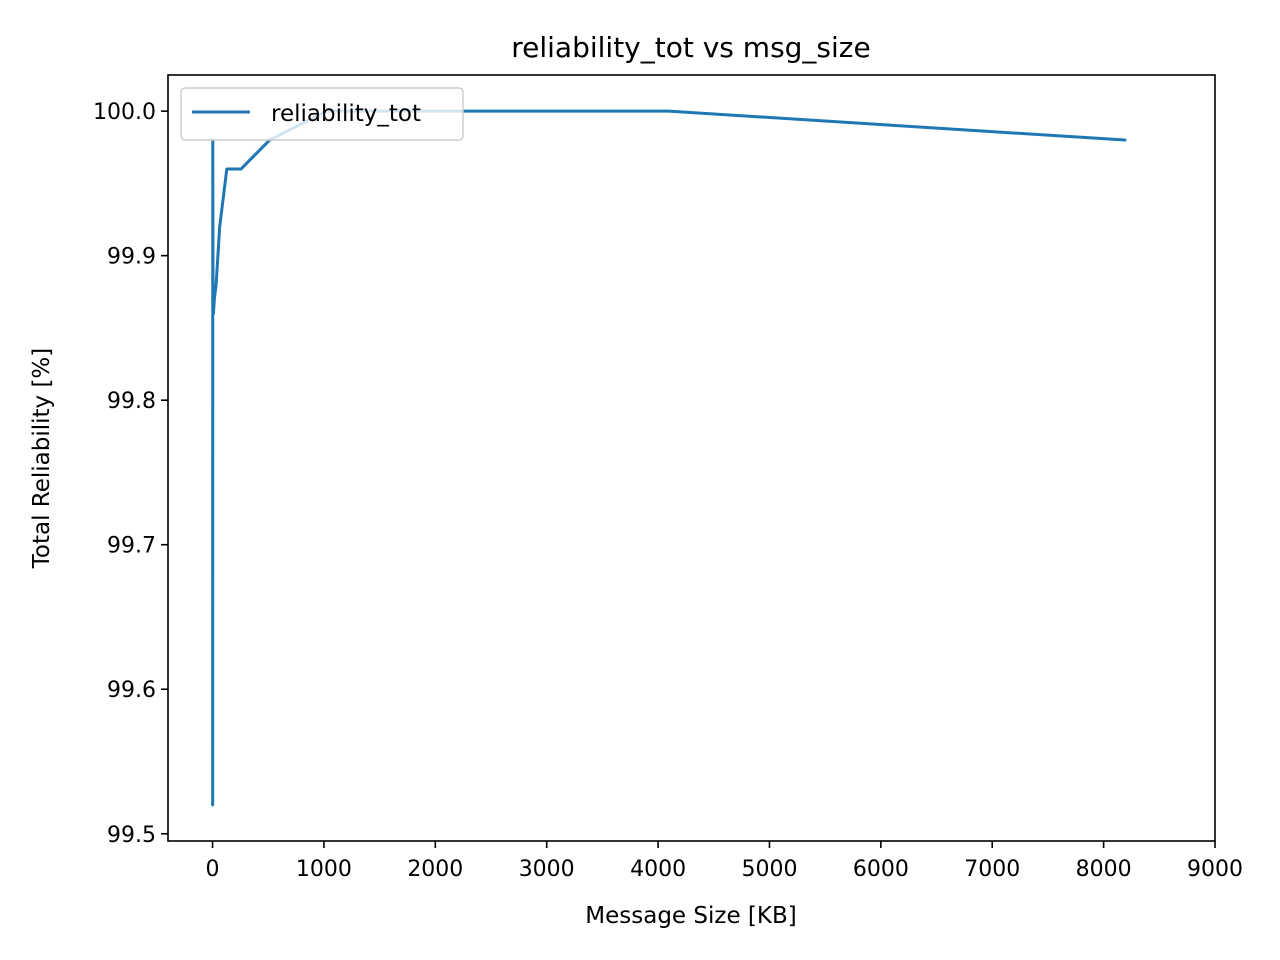 The image size is (1280, 960). Describe the element at coordinates (346, 114) in the screenshot. I see `legend-label-reliability-tot: reliability_tot` at that location.